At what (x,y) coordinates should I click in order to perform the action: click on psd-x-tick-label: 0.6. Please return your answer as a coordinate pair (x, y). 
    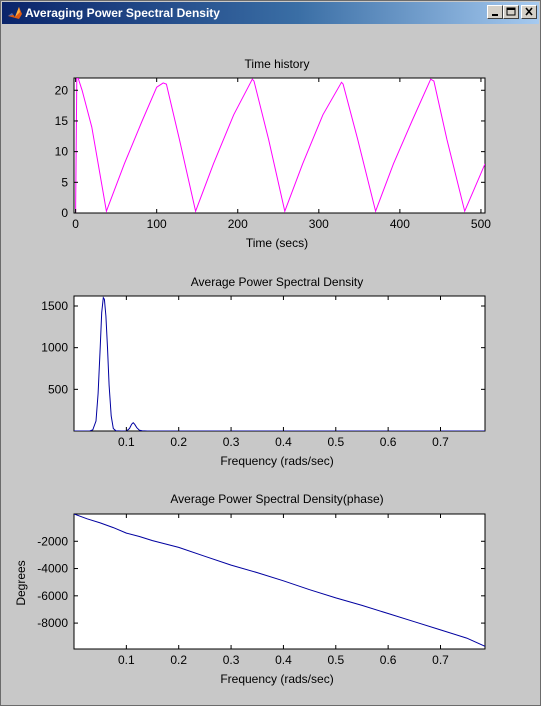
    Looking at the image, I should click on (388, 442).